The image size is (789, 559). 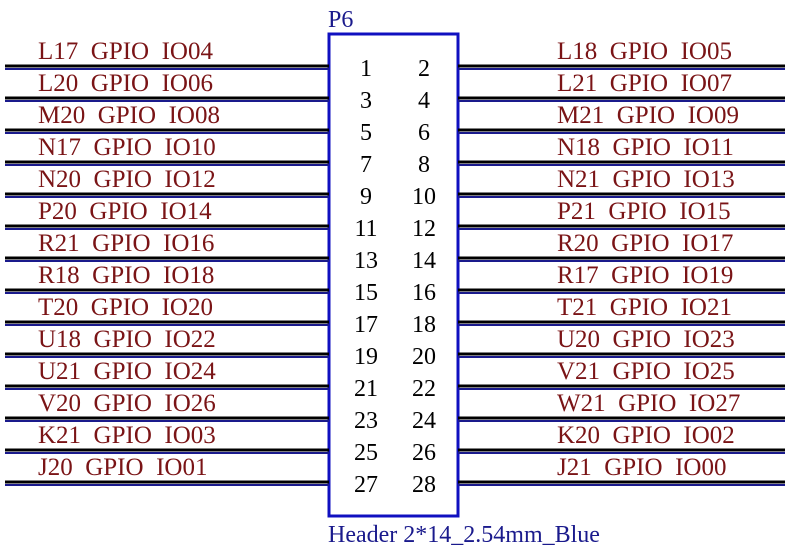 I want to click on net-label-right: U20 GPIO IO23, so click(x=646, y=339).